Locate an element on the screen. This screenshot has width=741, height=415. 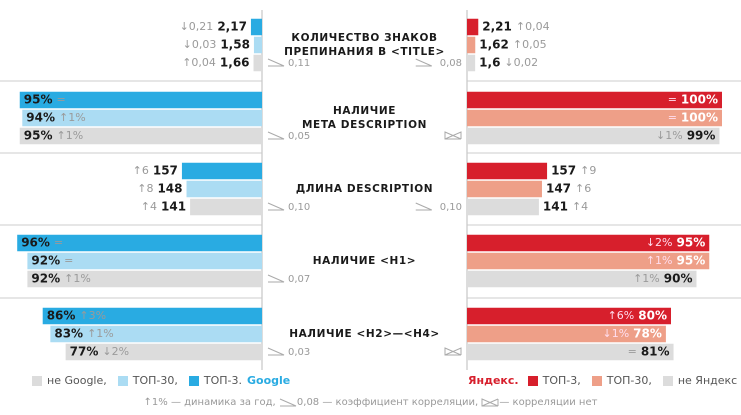
section-title: ПРЕПИНАНИЯ В <TITLE> is located at coordinates (364, 52).